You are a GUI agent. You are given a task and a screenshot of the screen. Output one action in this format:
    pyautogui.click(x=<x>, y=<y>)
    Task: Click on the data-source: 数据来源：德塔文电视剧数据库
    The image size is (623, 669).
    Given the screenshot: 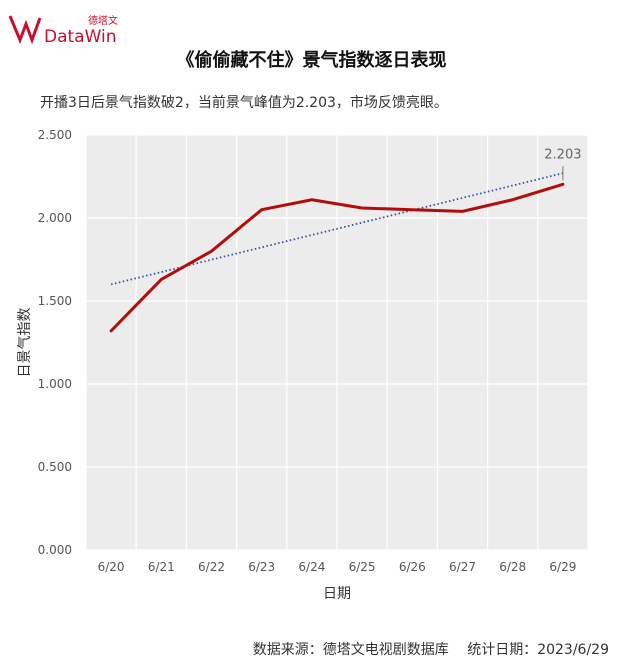 What is the action you would take?
    pyautogui.click(x=350, y=650)
    